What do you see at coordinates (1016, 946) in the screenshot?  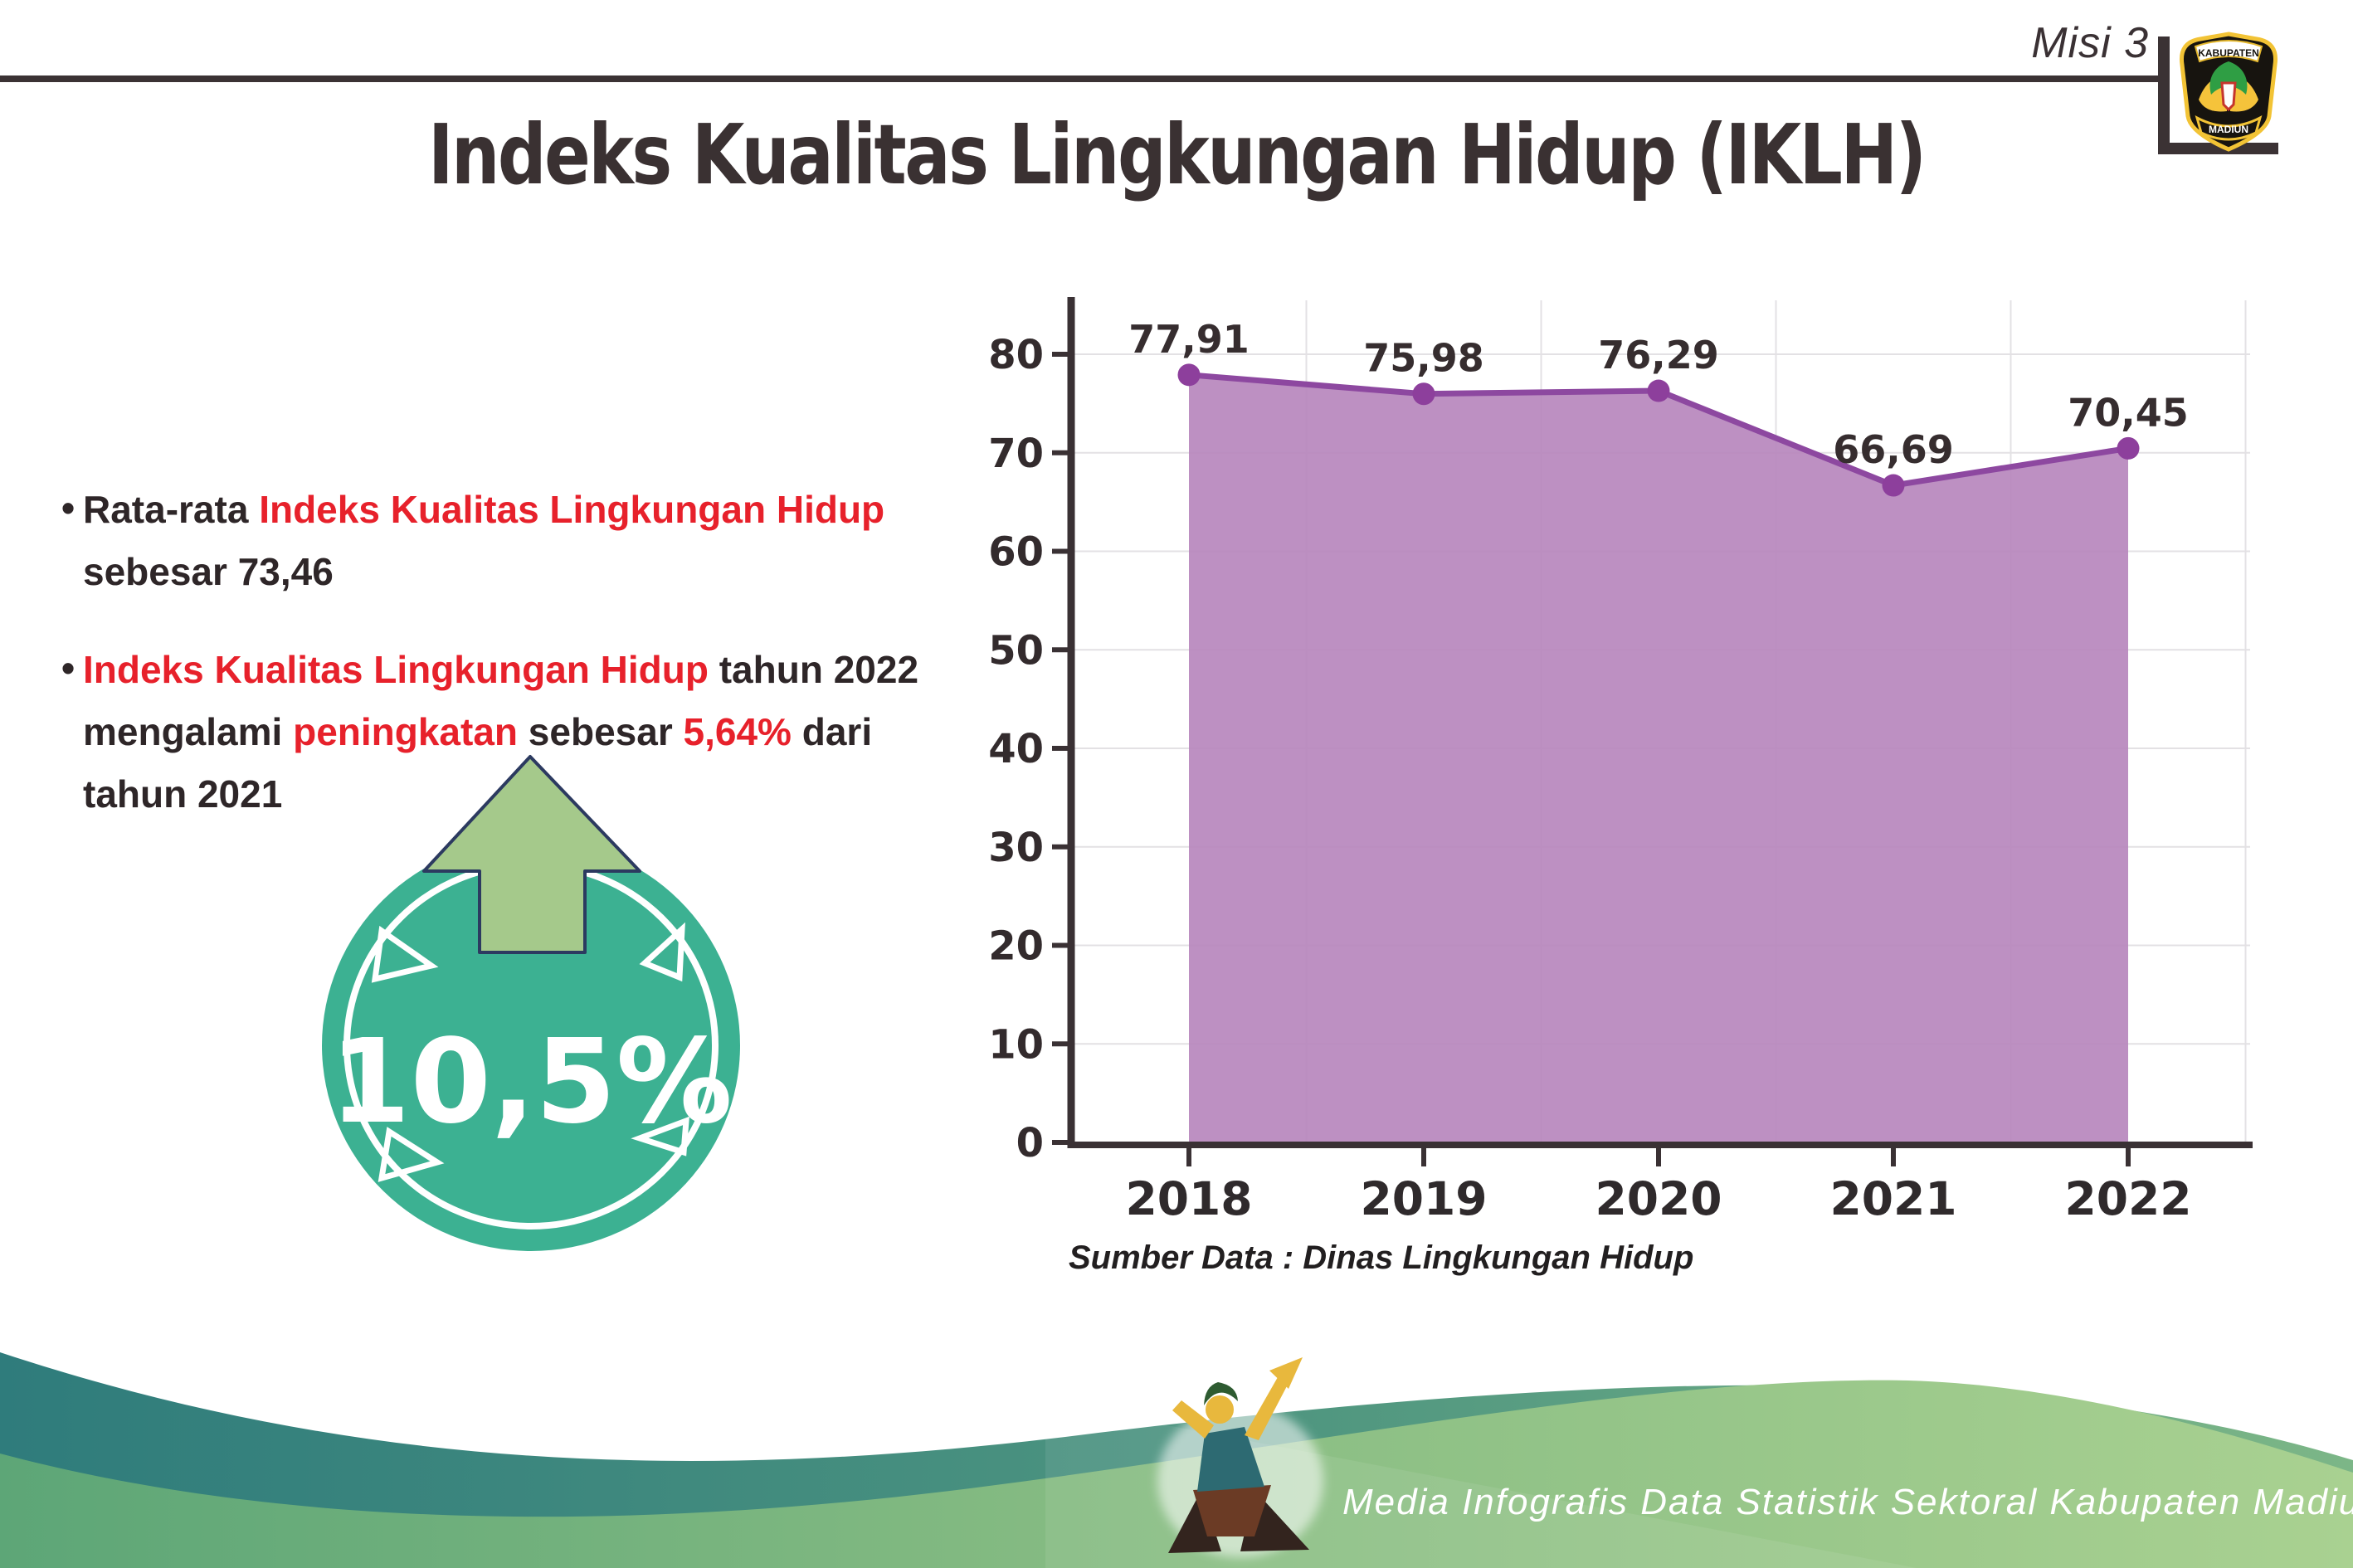 I see `y-axis-label: 20` at bounding box center [1016, 946].